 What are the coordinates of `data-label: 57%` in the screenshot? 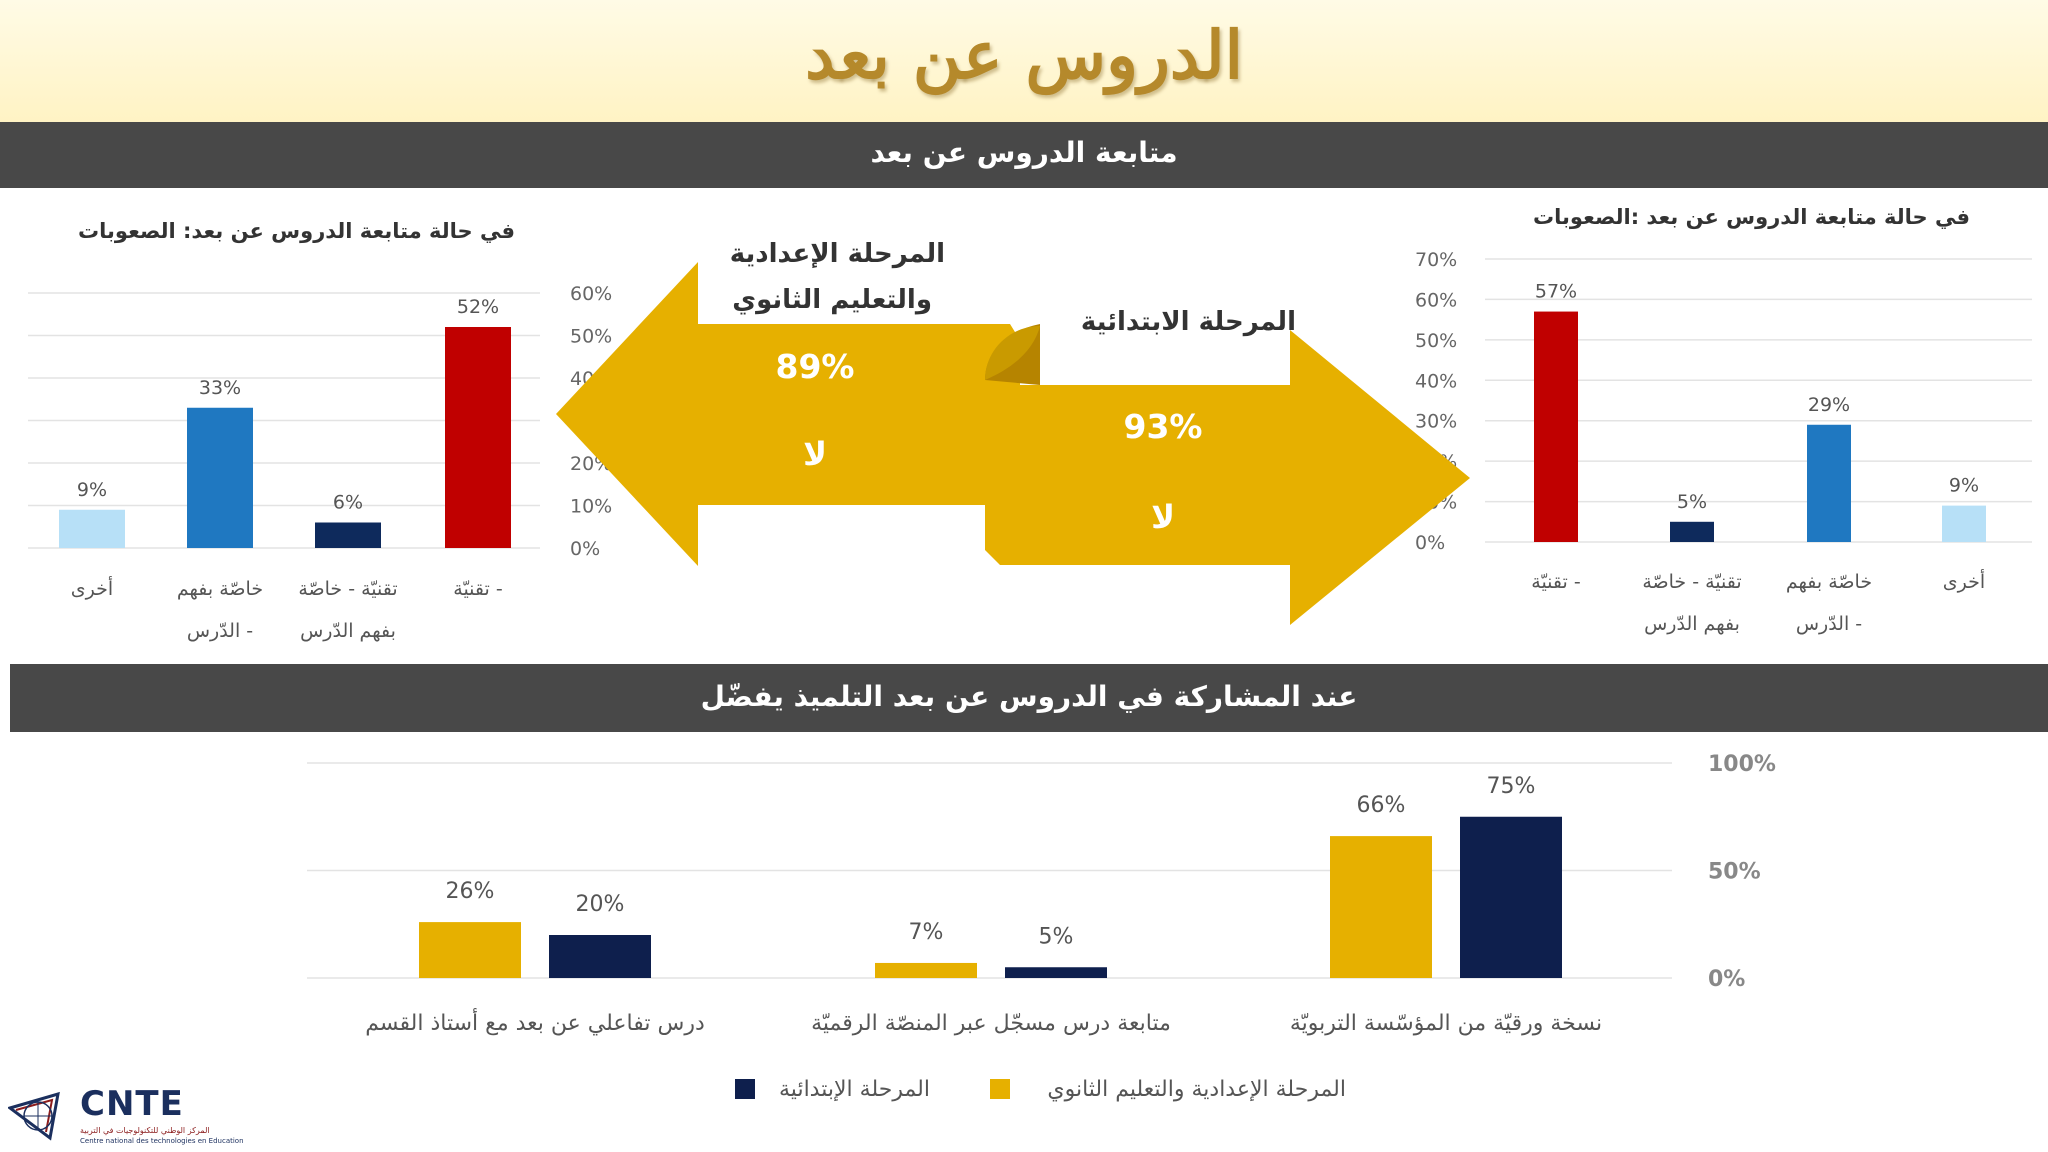 It's located at (1556, 292).